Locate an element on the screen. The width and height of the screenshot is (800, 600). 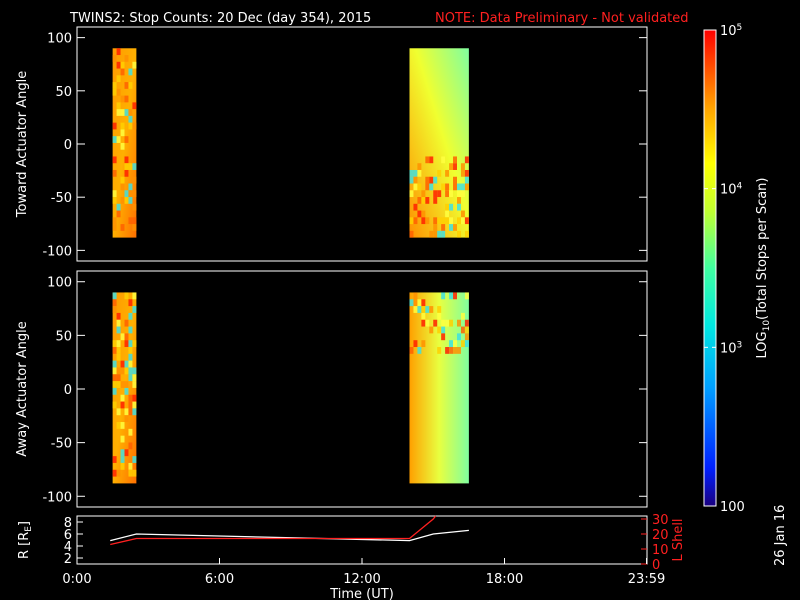
date-stamp: 26 Jan 16 is located at coordinates (780, 535).